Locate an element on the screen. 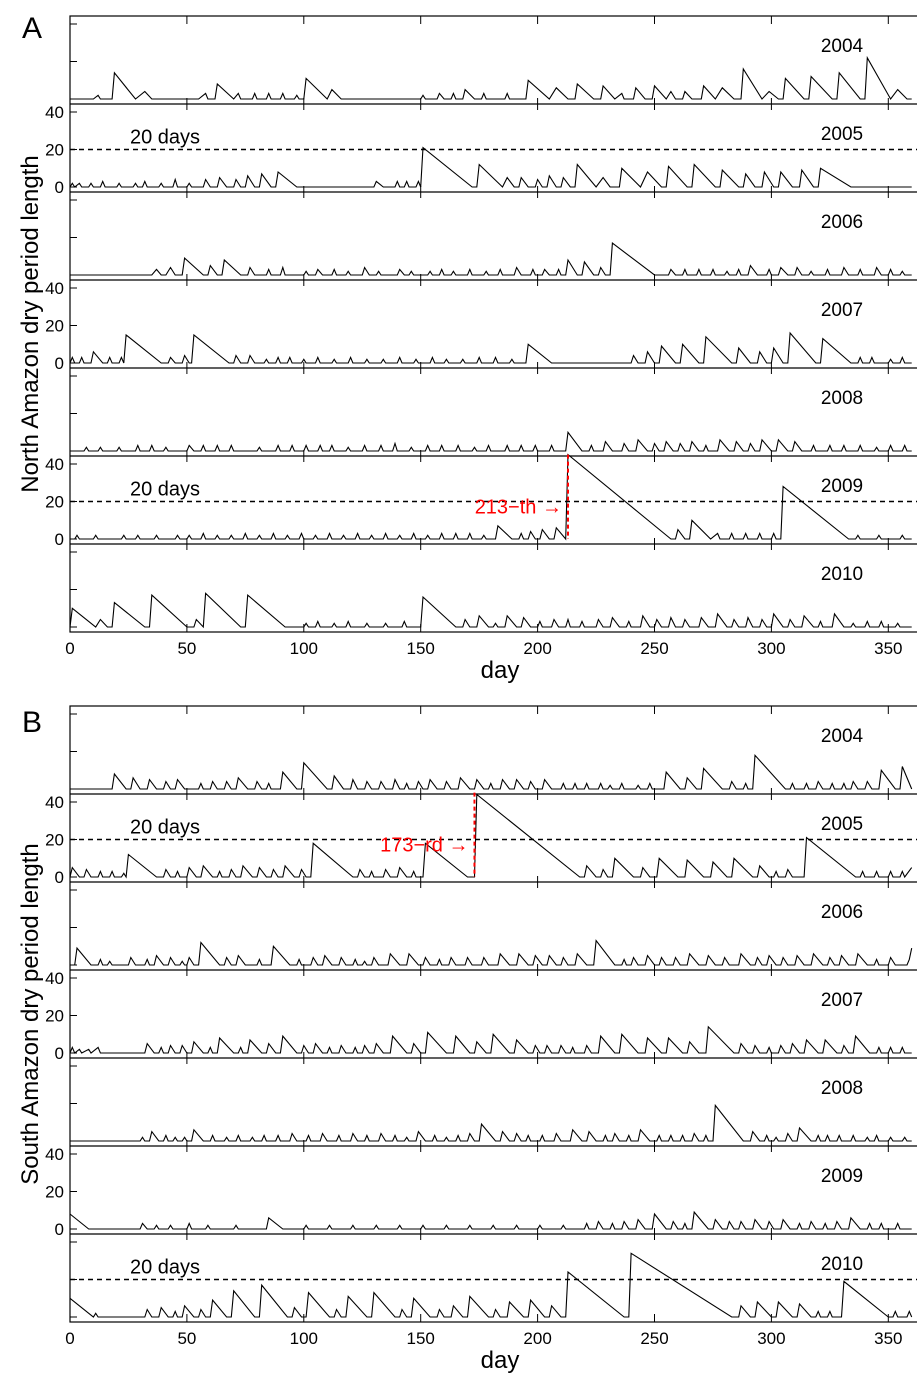  y-axis-label: North Amazon dry period length is located at coordinates (30, 324).